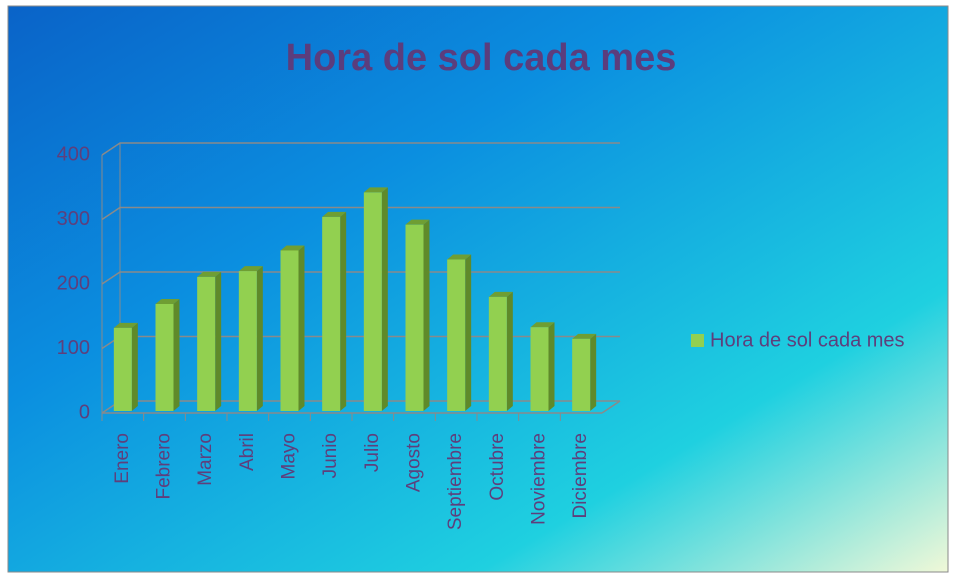 This screenshot has height=578, width=956. What do you see at coordinates (164, 466) in the screenshot?
I see `x-tick-label: Febrero` at bounding box center [164, 466].